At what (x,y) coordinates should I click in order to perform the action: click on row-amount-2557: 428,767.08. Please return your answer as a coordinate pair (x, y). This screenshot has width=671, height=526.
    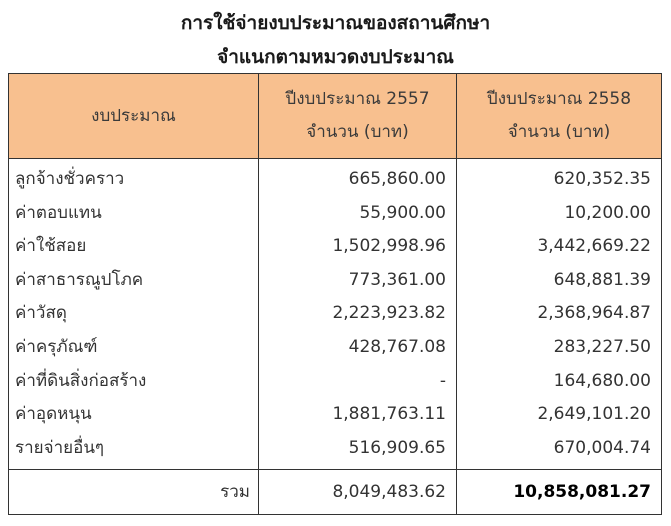
    Looking at the image, I should click on (357, 347).